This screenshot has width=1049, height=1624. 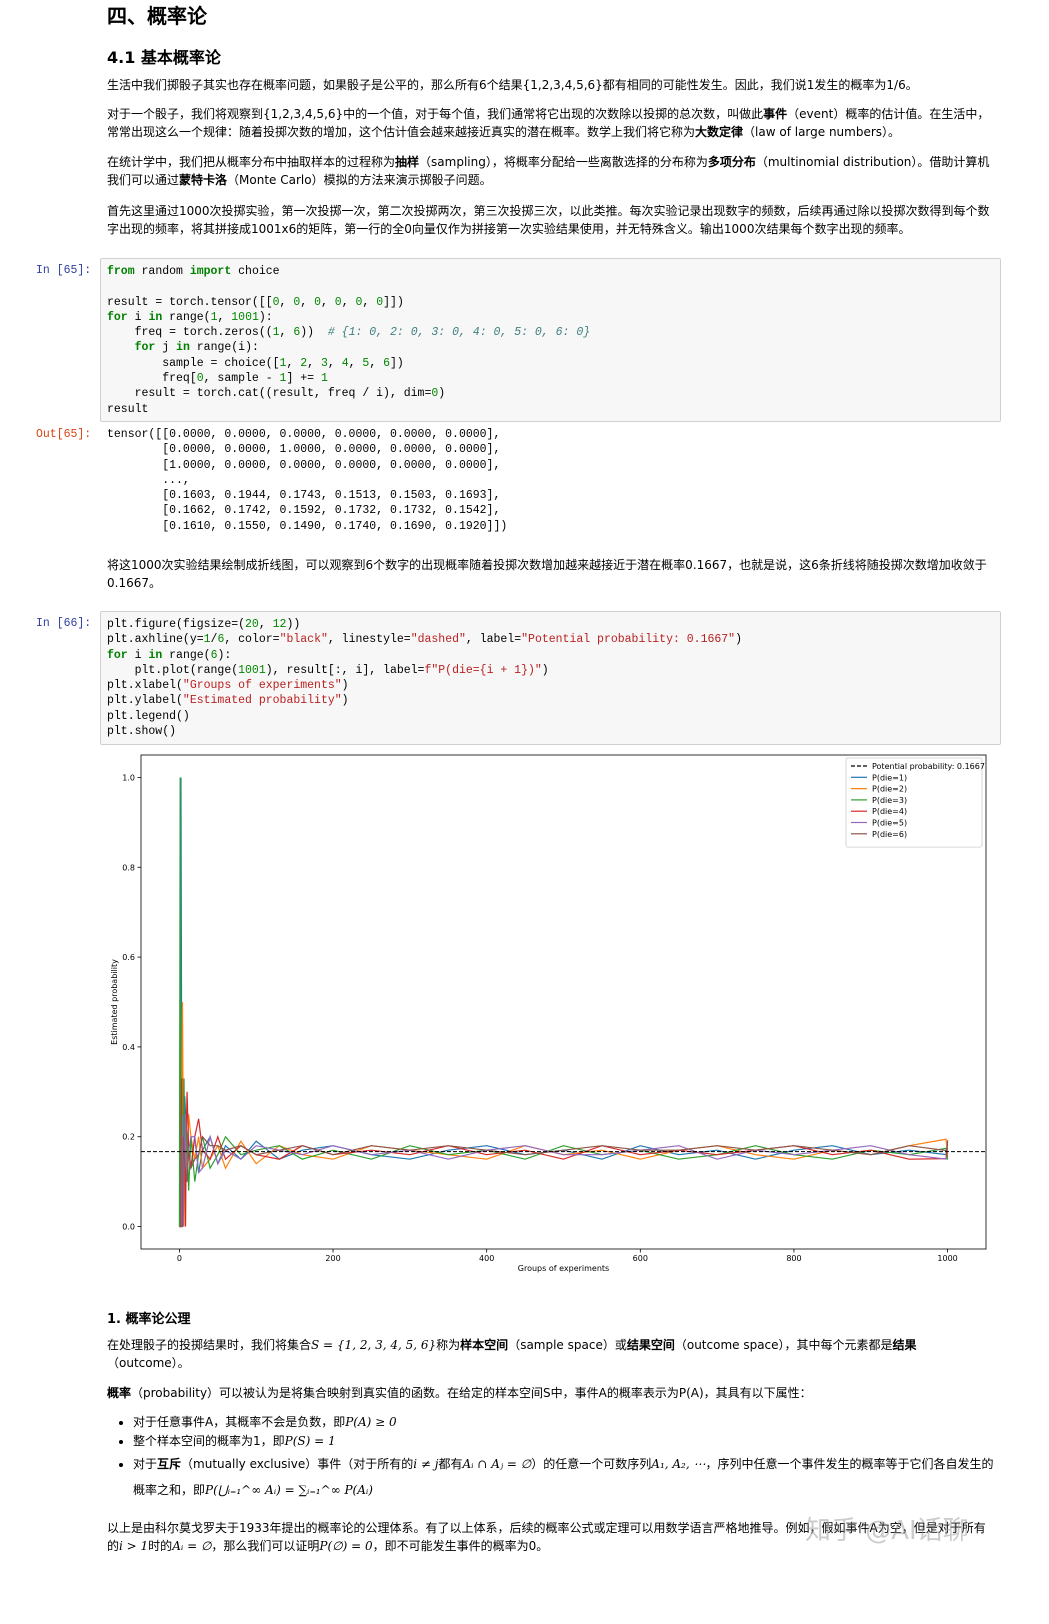 I want to click on text-run: ）的任意一个可数序列, so click(x=591, y=1464).